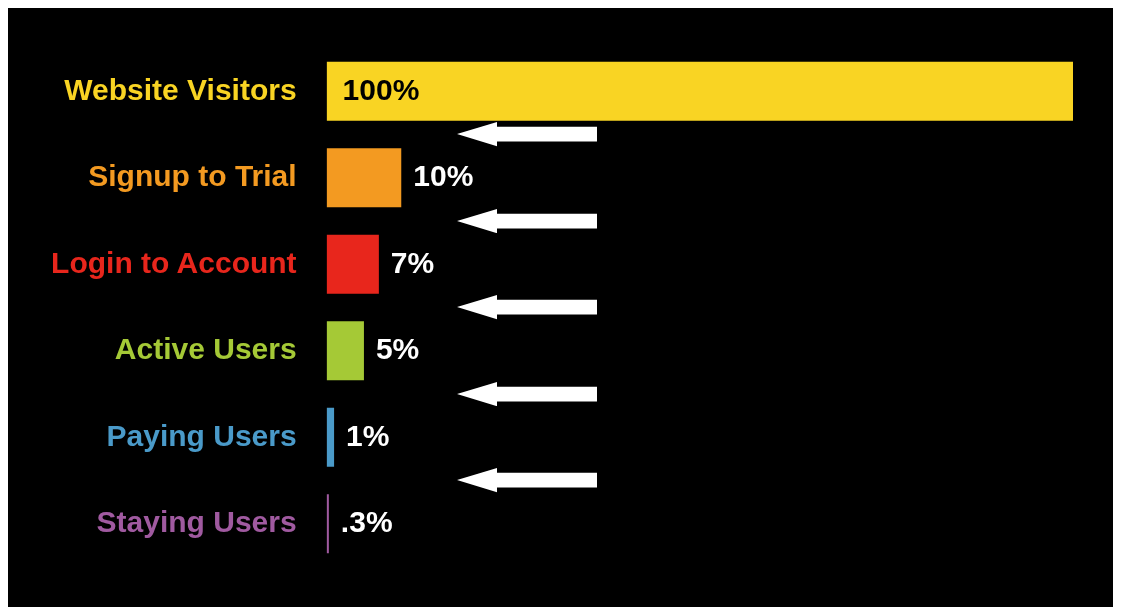  What do you see at coordinates (397, 349) in the screenshot?
I see `data-label: 5%` at bounding box center [397, 349].